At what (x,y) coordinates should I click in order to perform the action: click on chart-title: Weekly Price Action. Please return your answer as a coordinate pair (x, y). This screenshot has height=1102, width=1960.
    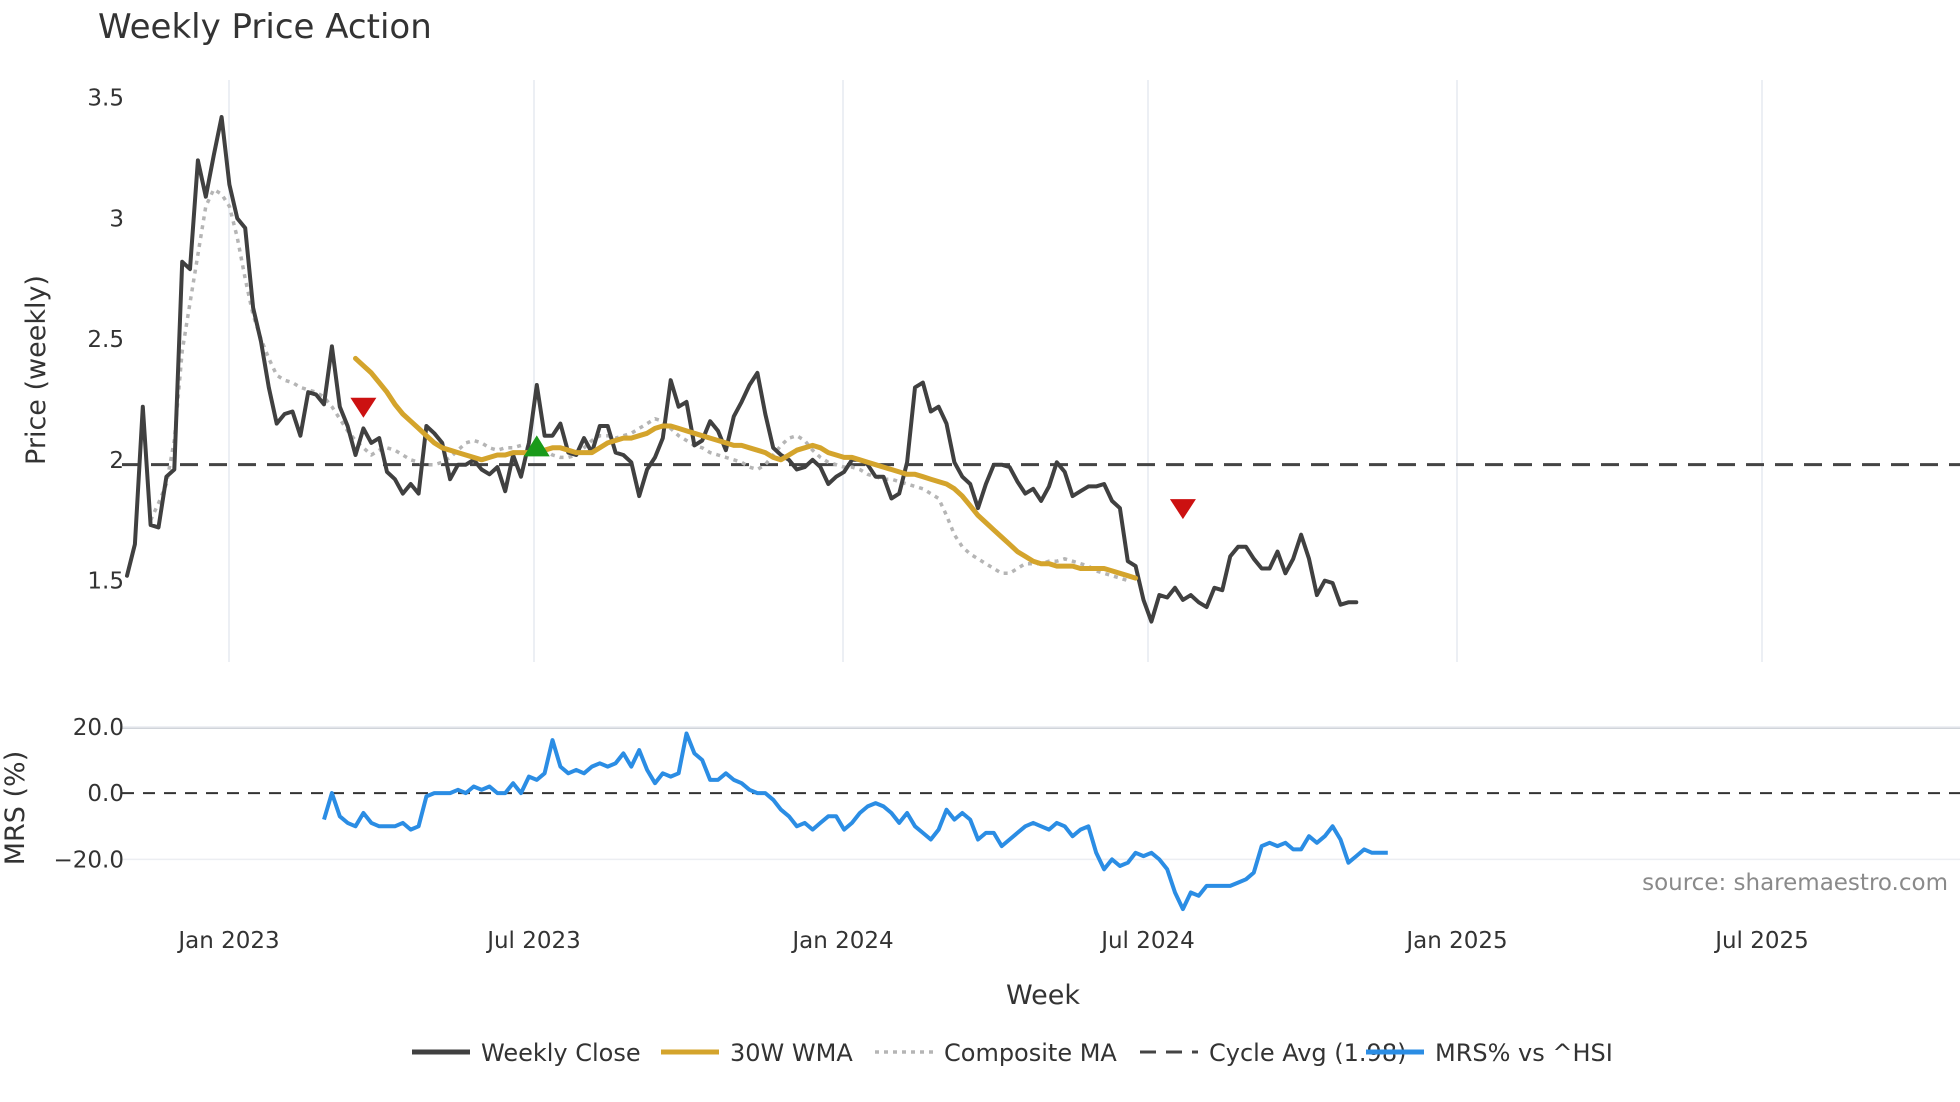
    Looking at the image, I should click on (265, 27).